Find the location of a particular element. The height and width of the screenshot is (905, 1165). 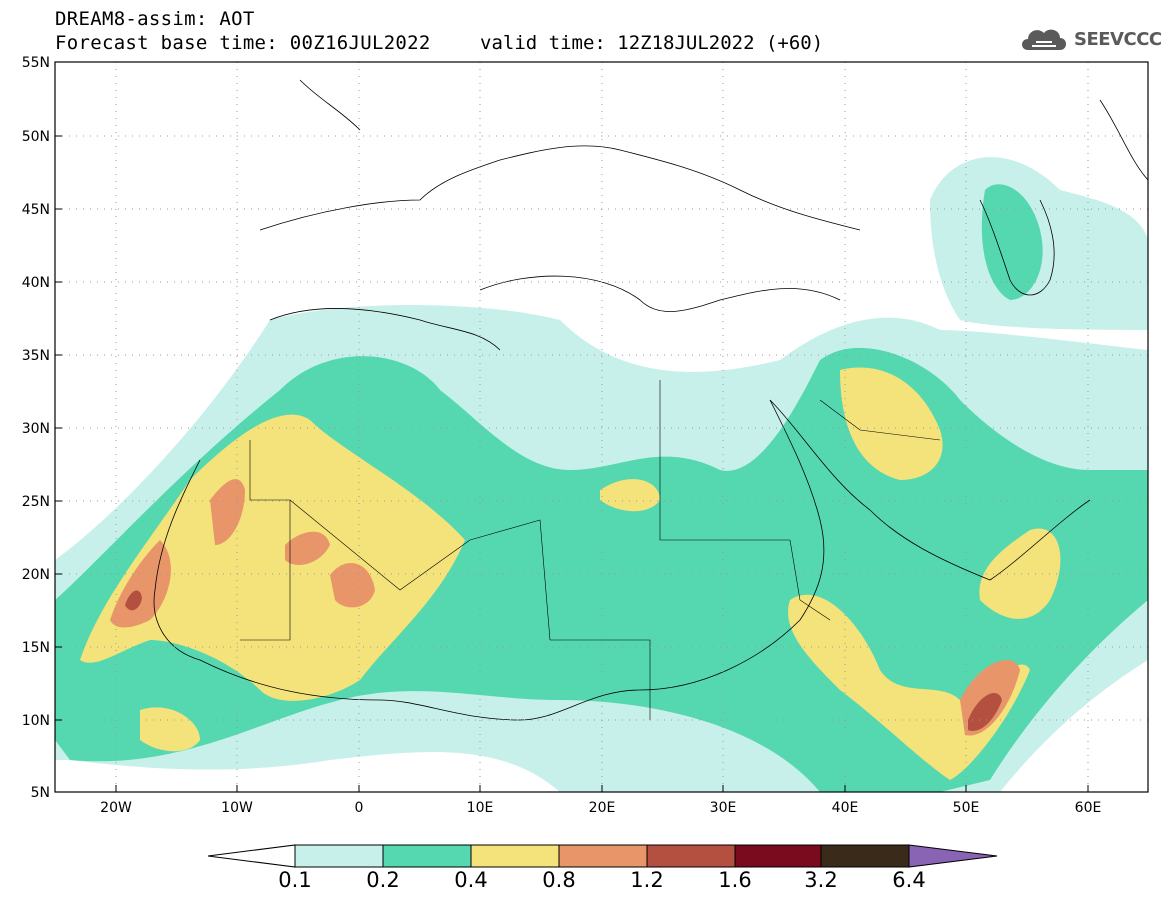

colorbar-label: 0.8 is located at coordinates (559, 880).